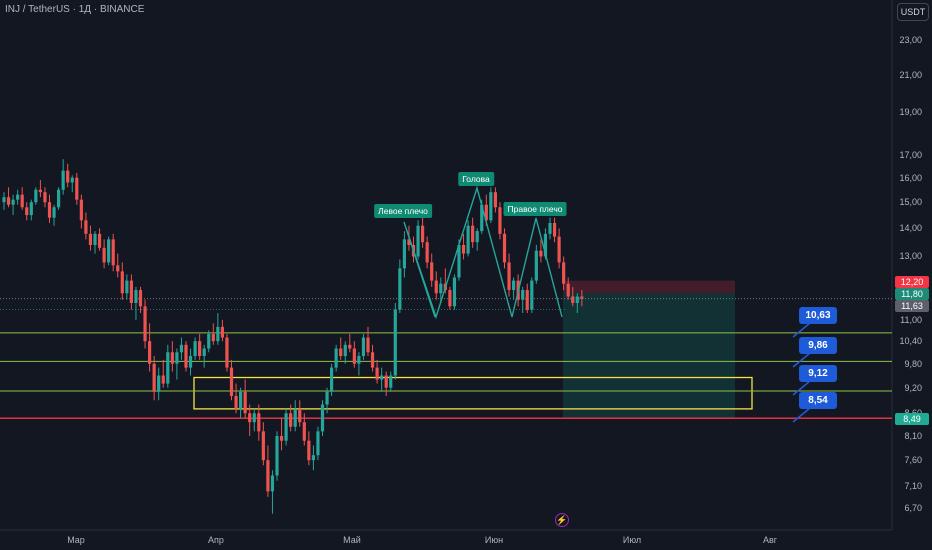 This screenshot has width=932, height=550. What do you see at coordinates (913, 460) in the screenshot?
I see `price-axis-label: 7,60` at bounding box center [913, 460].